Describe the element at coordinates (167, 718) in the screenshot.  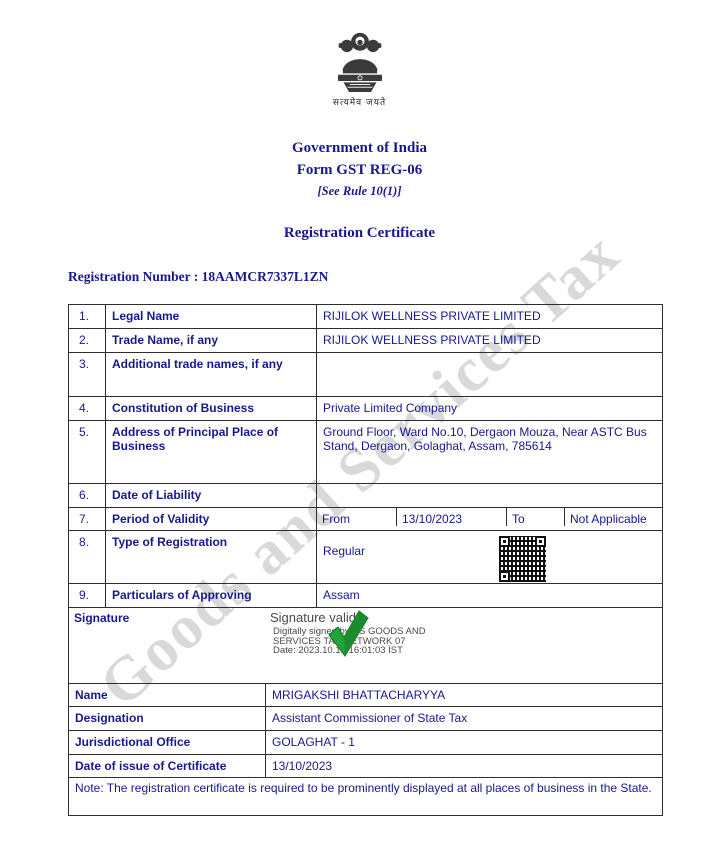
I see `detail-label: Designation` at that location.